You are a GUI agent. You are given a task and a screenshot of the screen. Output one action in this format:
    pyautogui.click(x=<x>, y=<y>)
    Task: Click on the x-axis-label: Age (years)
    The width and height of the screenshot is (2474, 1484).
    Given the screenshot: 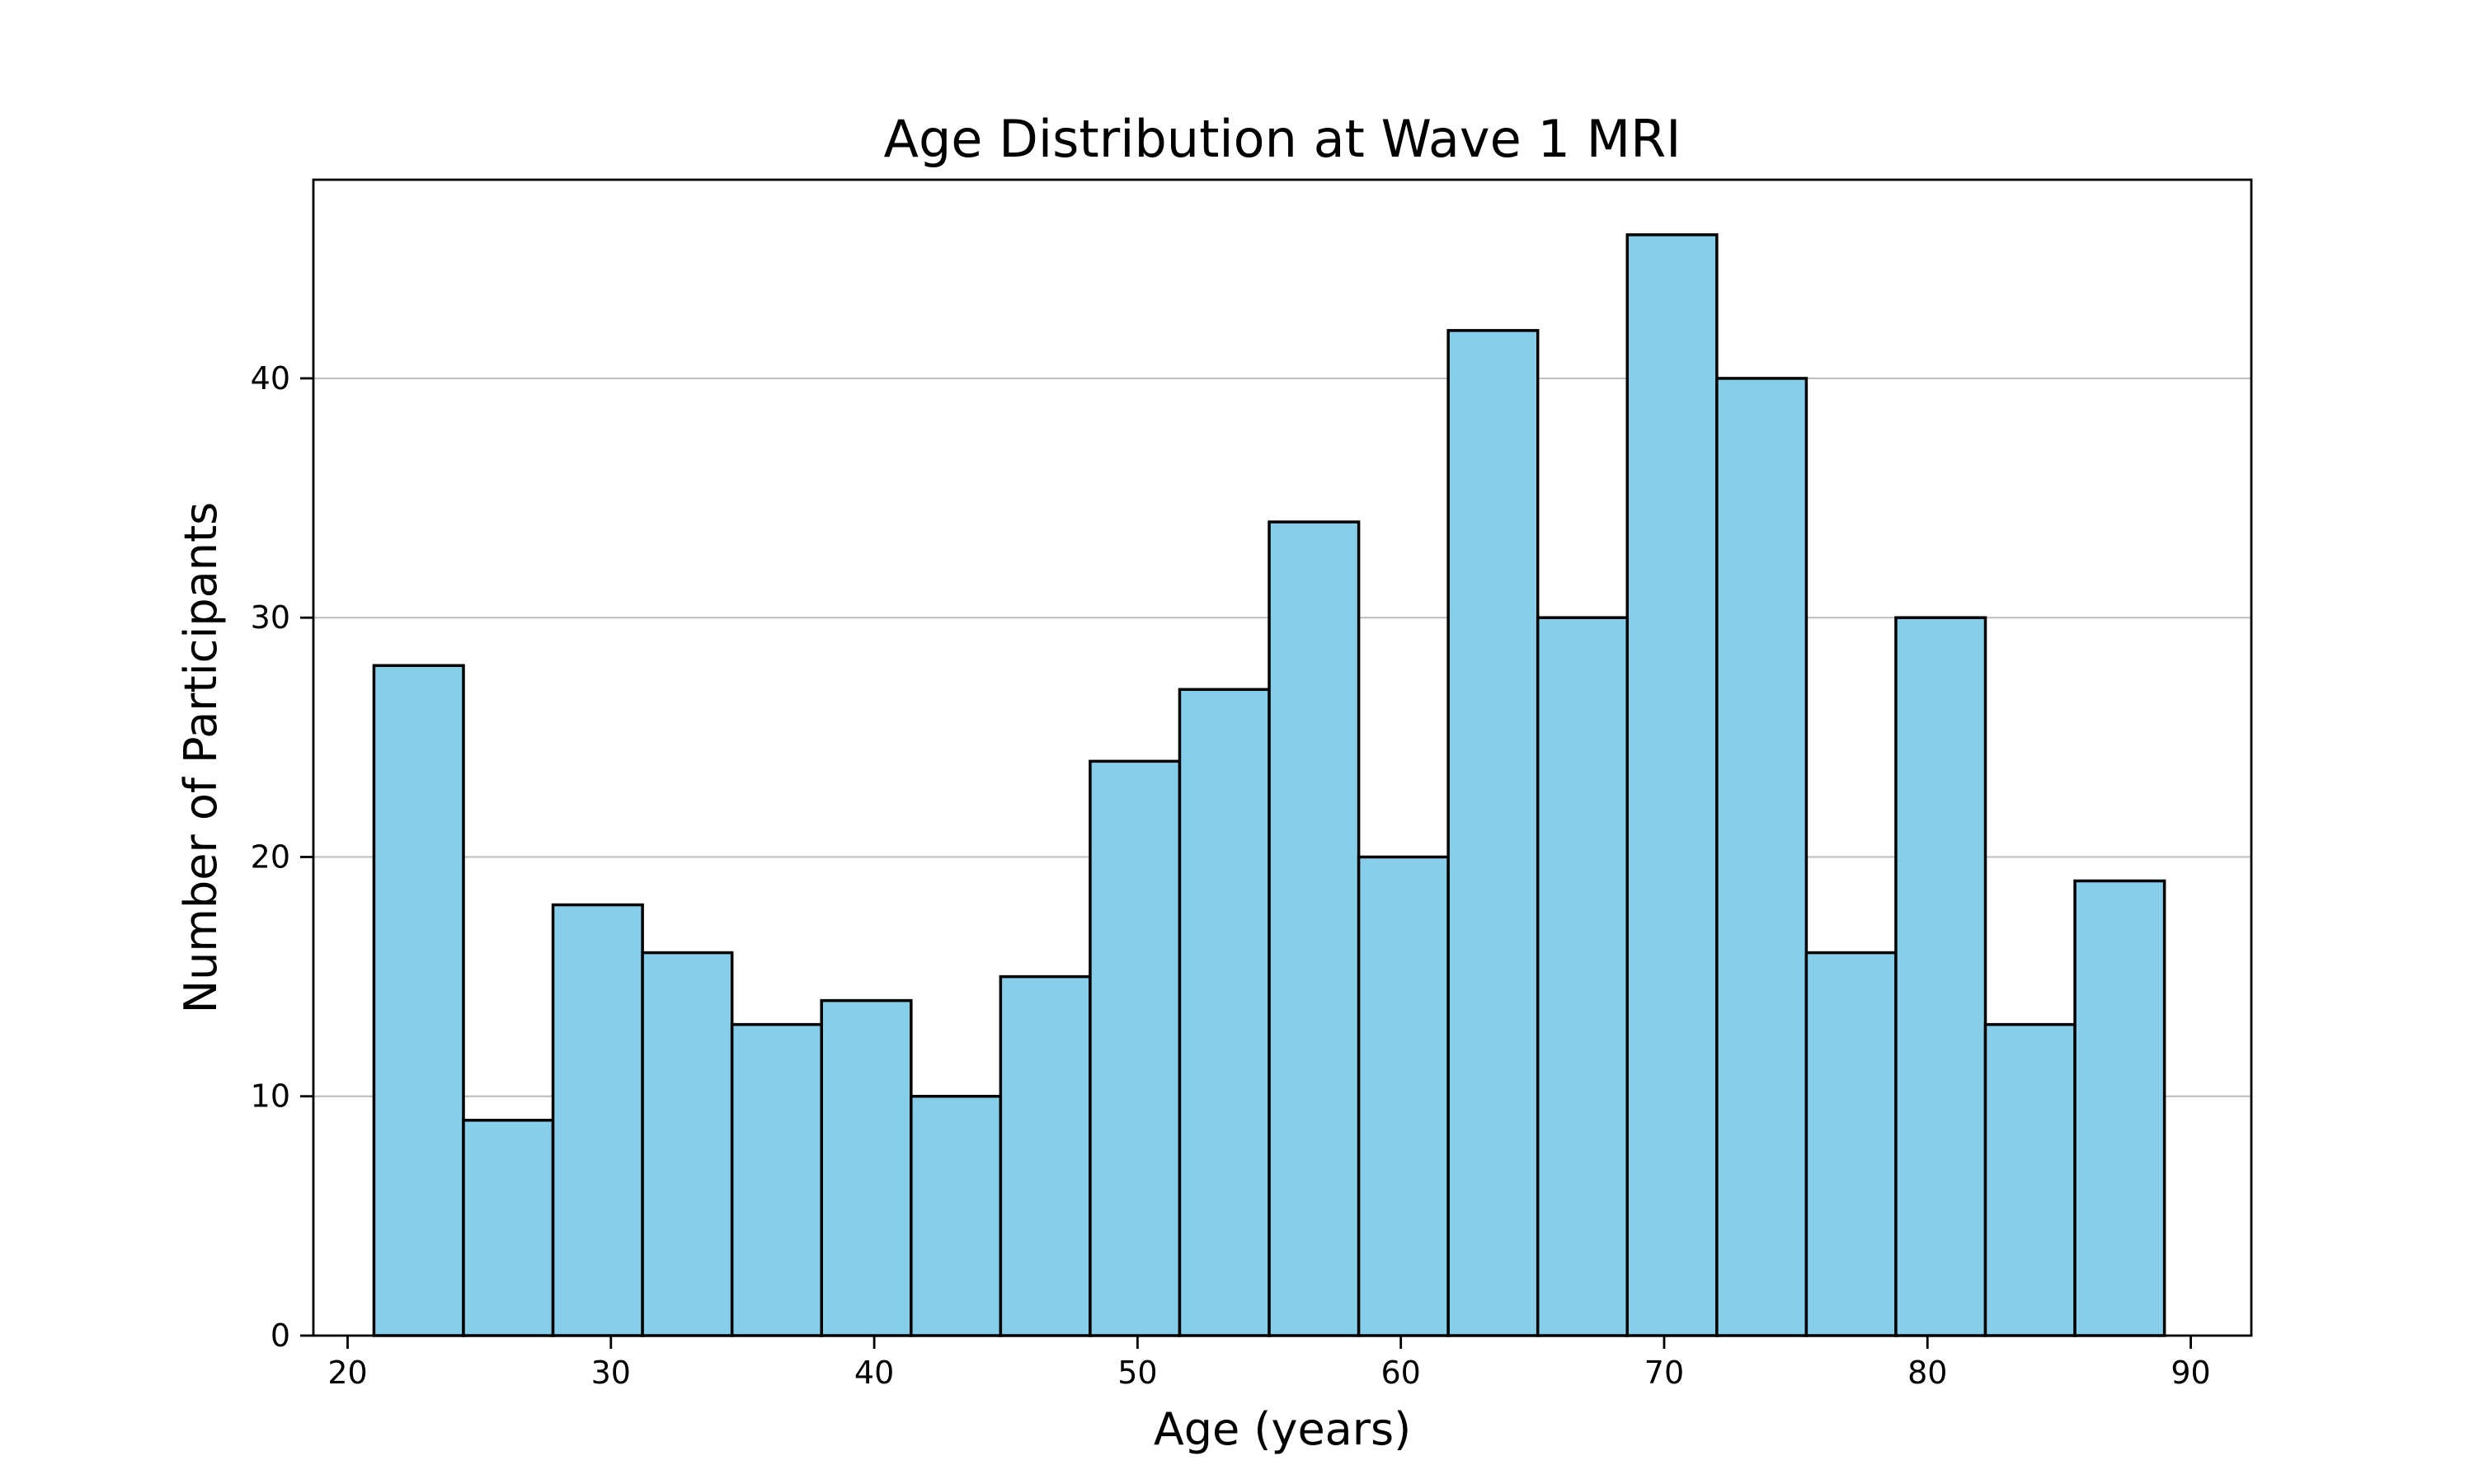 What is the action you would take?
    pyautogui.click(x=1282, y=1429)
    